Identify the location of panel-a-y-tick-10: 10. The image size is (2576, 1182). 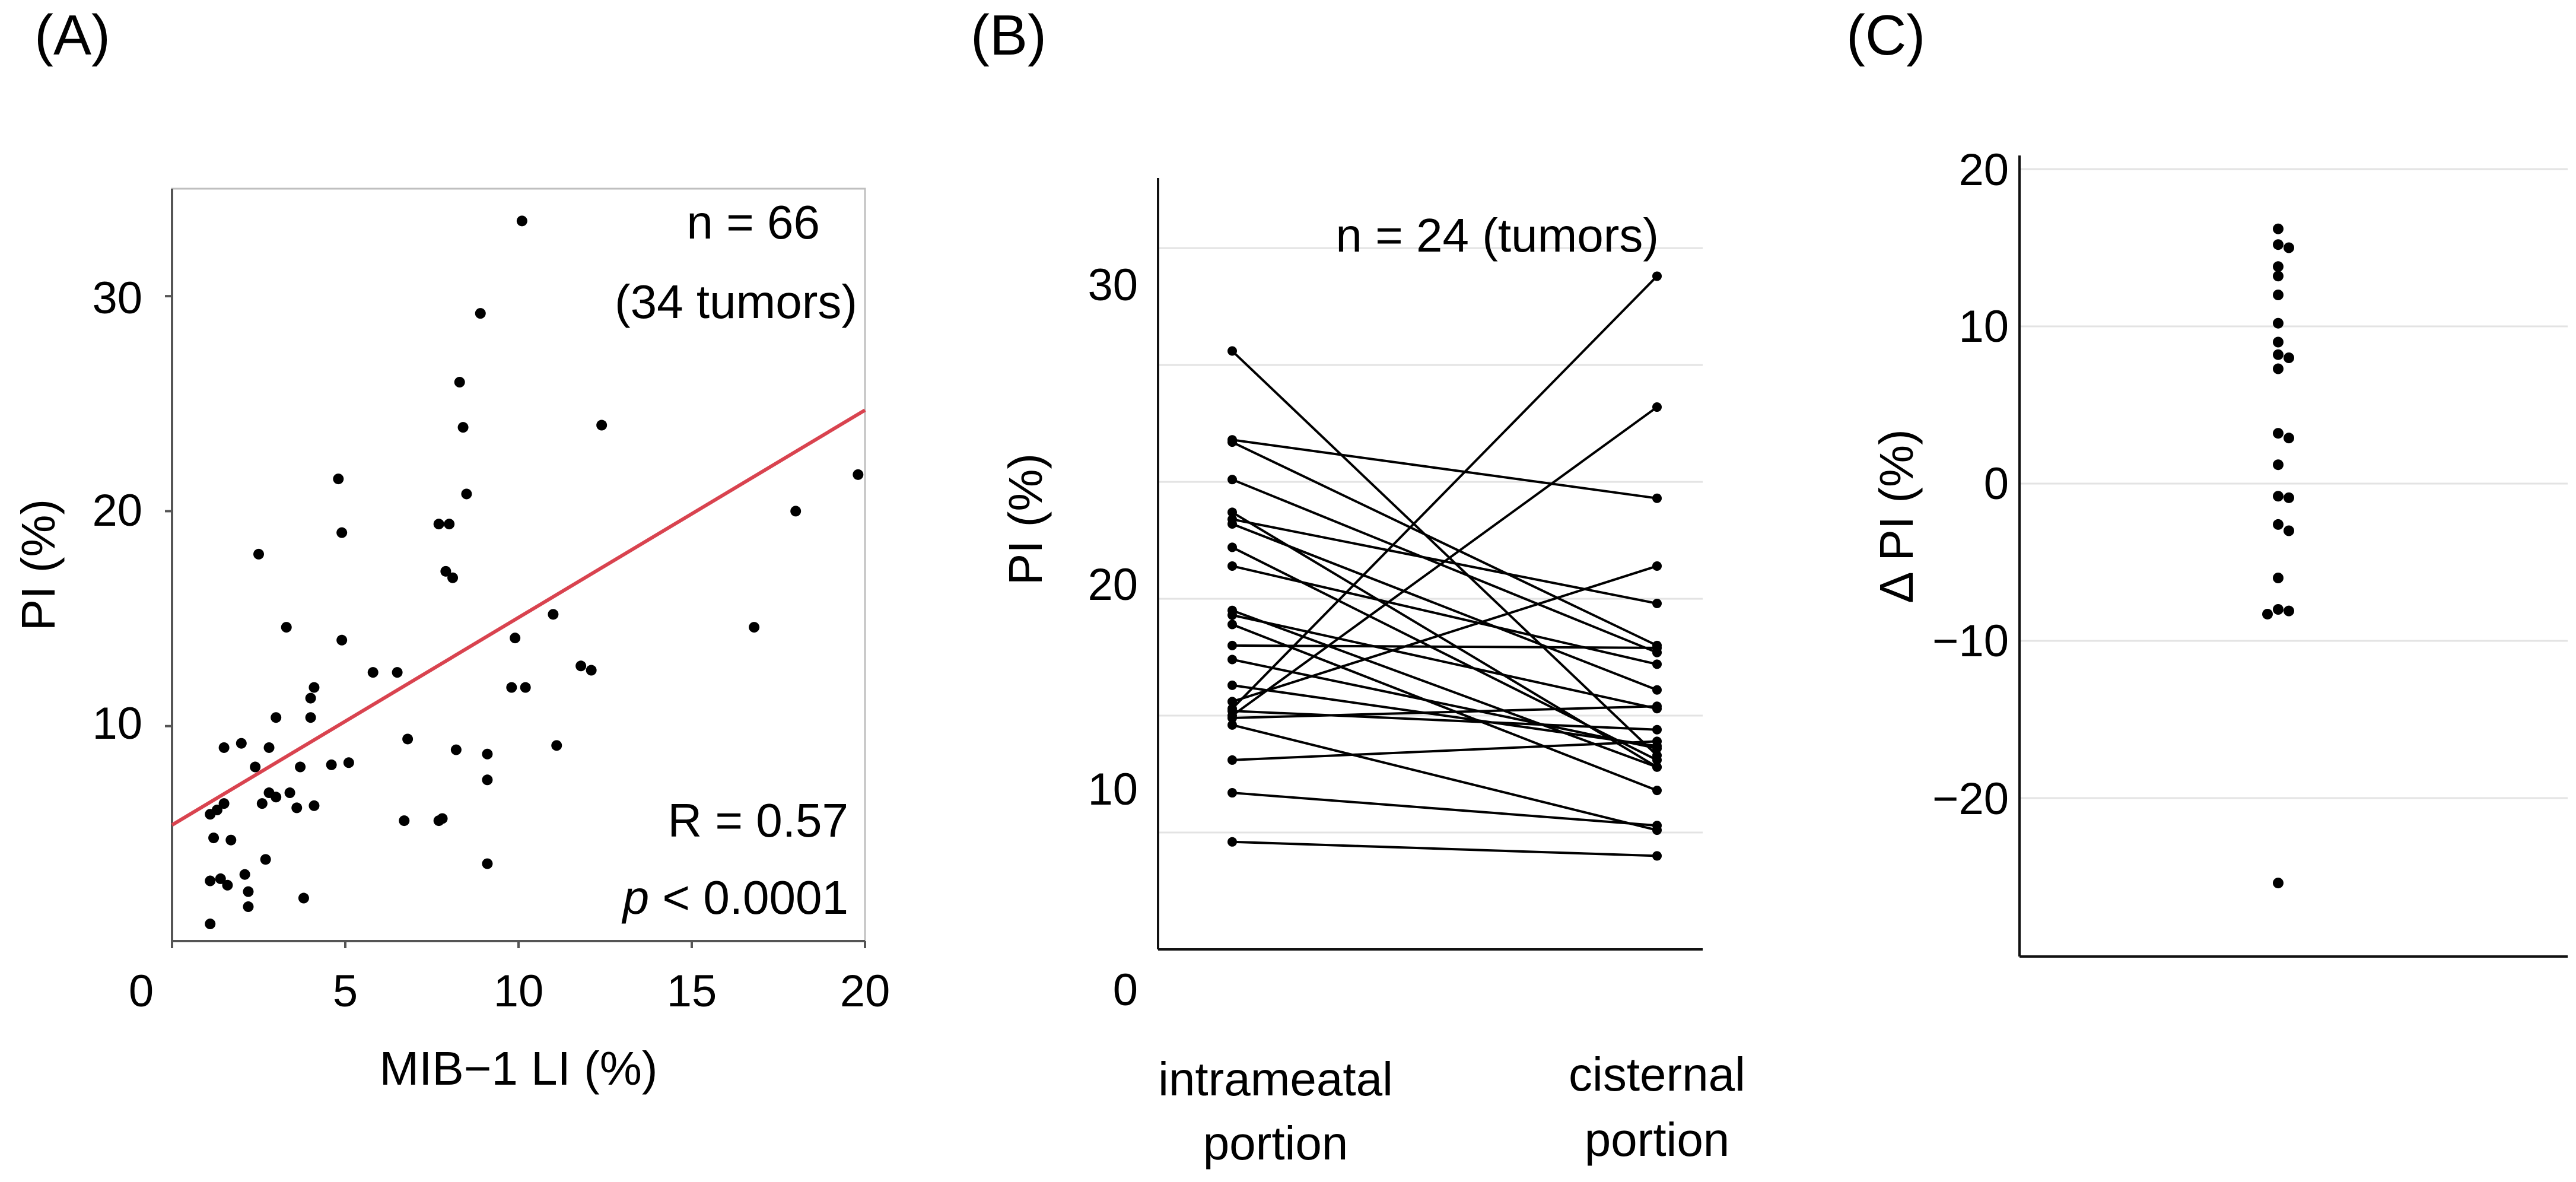
(117, 724).